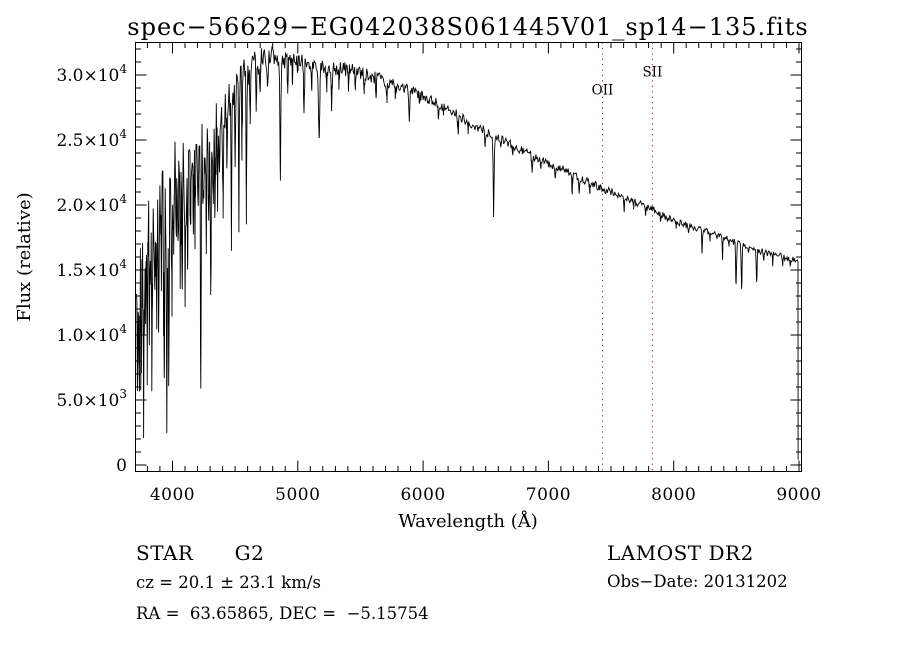 The height and width of the screenshot is (650, 900). Describe the element at coordinates (798, 495) in the screenshot. I see `x-tick-label: 9000` at that location.